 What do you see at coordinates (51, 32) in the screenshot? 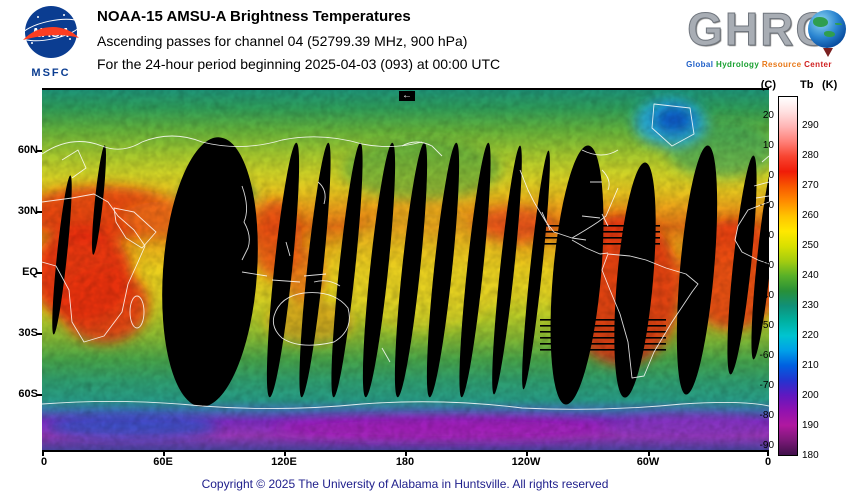
I see `nasa-meatball-icon: NASA` at bounding box center [51, 32].